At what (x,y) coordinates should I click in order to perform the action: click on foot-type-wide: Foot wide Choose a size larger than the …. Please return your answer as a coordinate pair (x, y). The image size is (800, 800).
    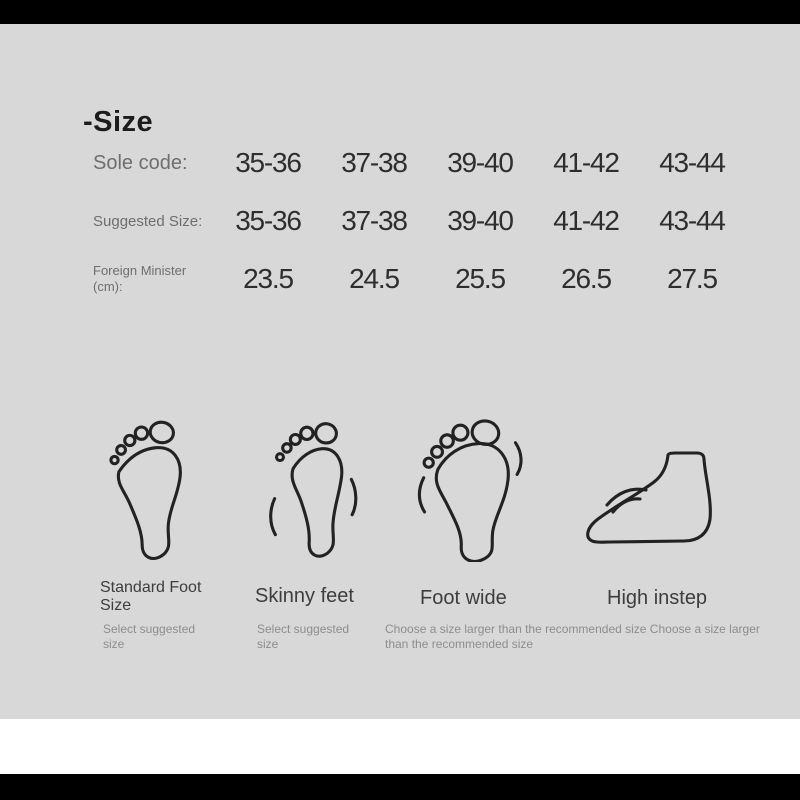
    Looking at the image, I should click on (570, 537).